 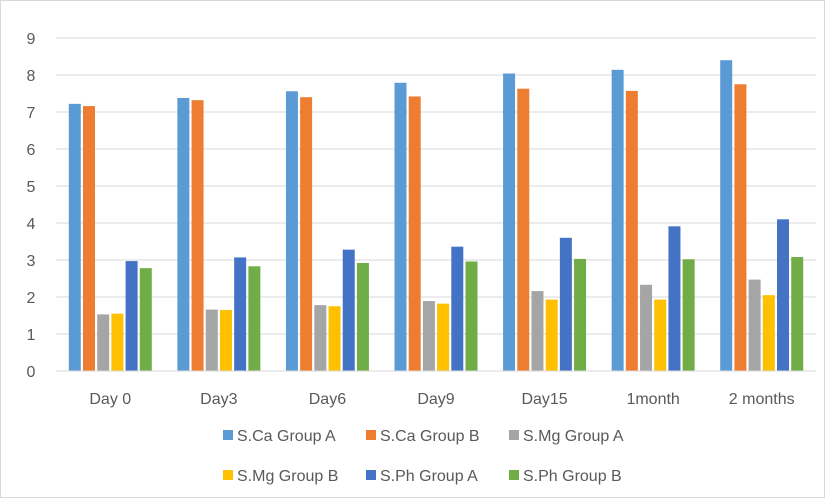 I want to click on x-axis-ticks: Day 0 Day3 Day6 Day9 Day15 1month 2 months, so click(x=441, y=399).